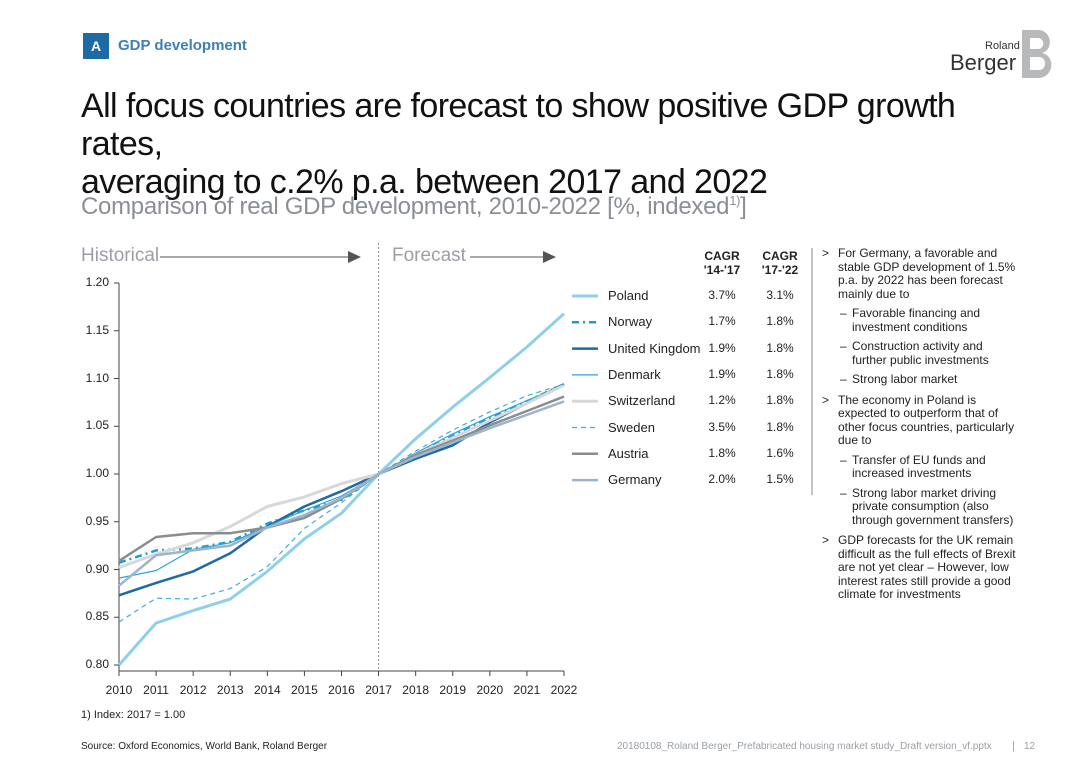  What do you see at coordinates (527, 690) in the screenshot?
I see `x-tick-label: 2021` at bounding box center [527, 690].